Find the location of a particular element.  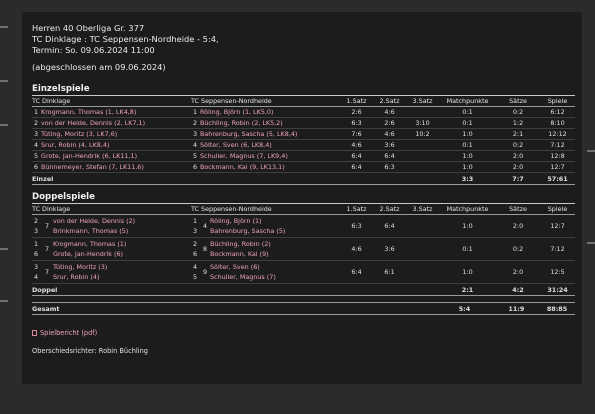

away-pair-players-line: Bockmann, Kai (9) is located at coordinates (239, 254).